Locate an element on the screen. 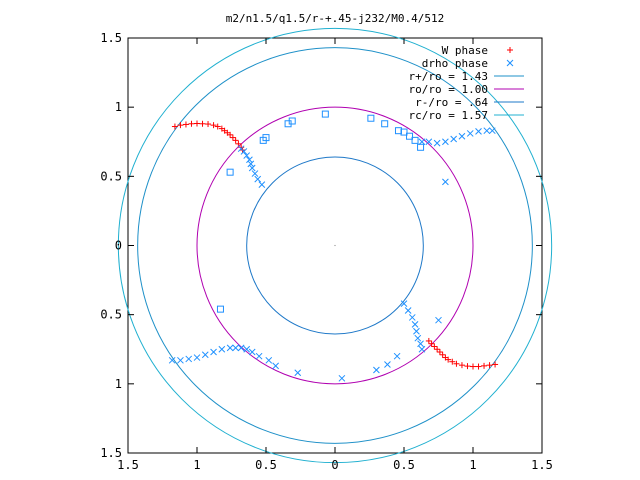 This screenshot has width=640, height=480. y-tick-label-2: 0.5 is located at coordinates (111, 176).